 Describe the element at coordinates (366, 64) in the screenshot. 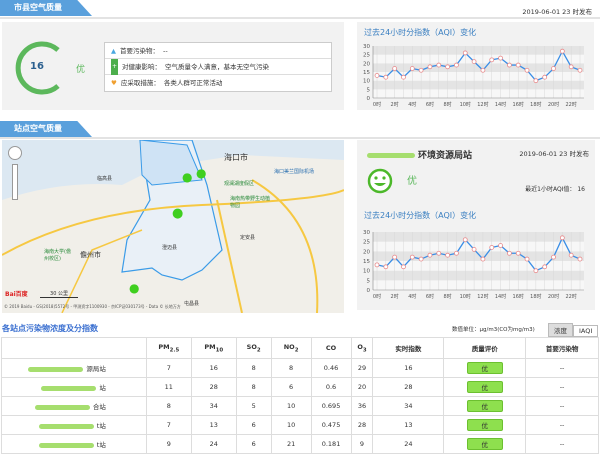

I see `y-tick-label: 20` at that location.